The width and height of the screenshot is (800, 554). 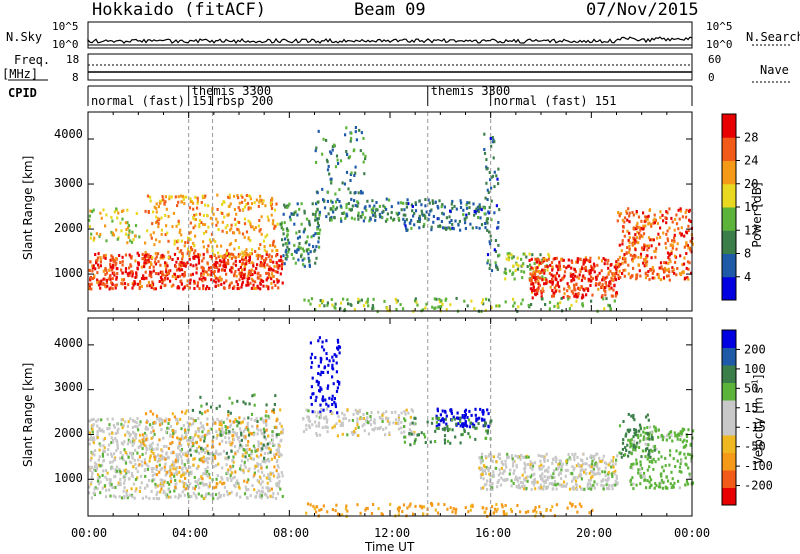 What do you see at coordinates (190, 533) in the screenshot?
I see `xtick-0400: 04:00` at bounding box center [190, 533].